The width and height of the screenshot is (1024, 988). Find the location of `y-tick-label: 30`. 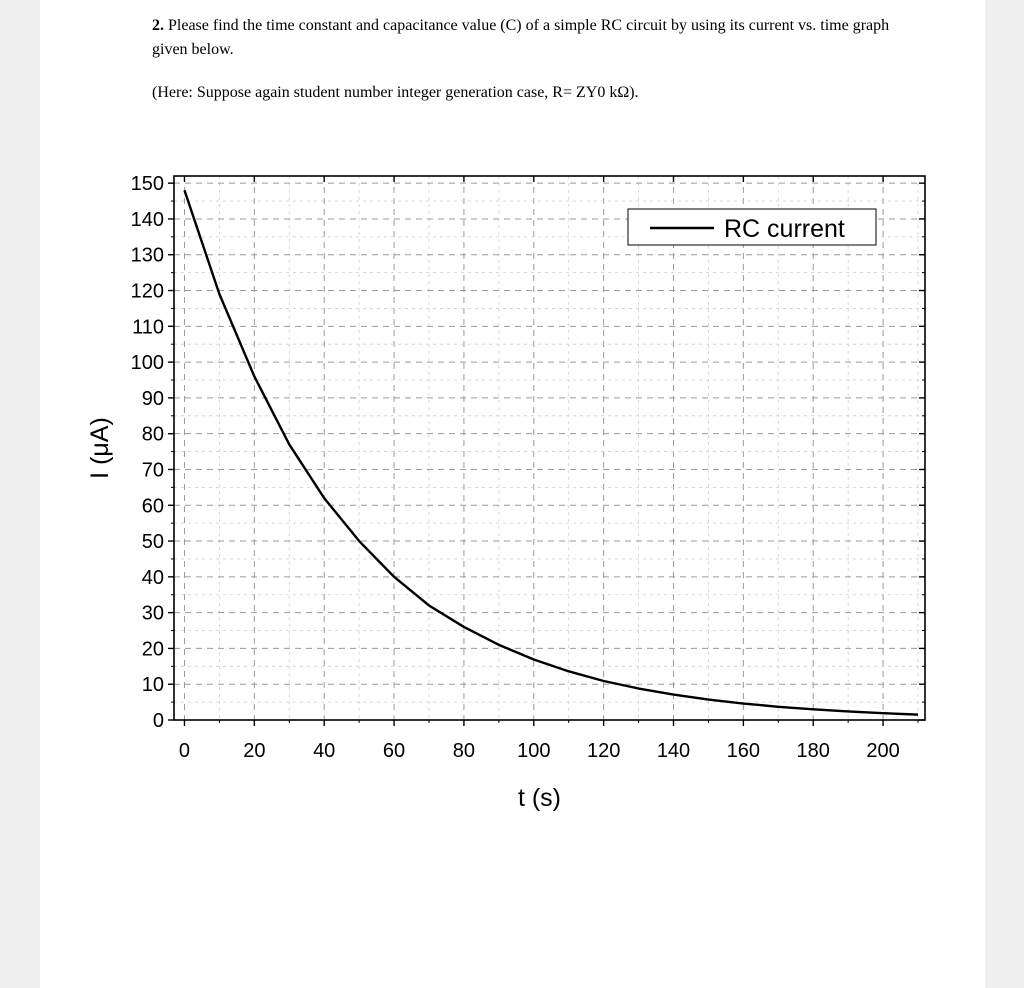

y-tick-label: 30 is located at coordinates (153, 614).